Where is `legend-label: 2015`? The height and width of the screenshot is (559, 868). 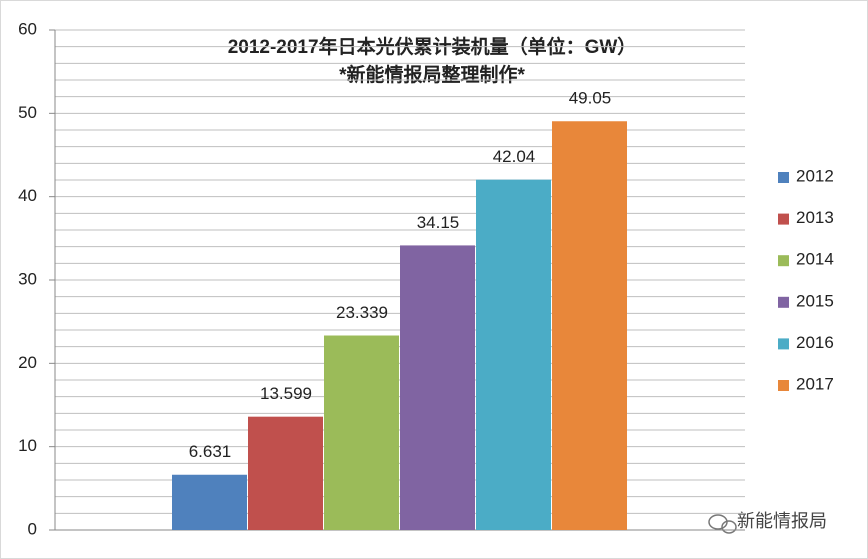
legend-label: 2015 is located at coordinates (815, 300).